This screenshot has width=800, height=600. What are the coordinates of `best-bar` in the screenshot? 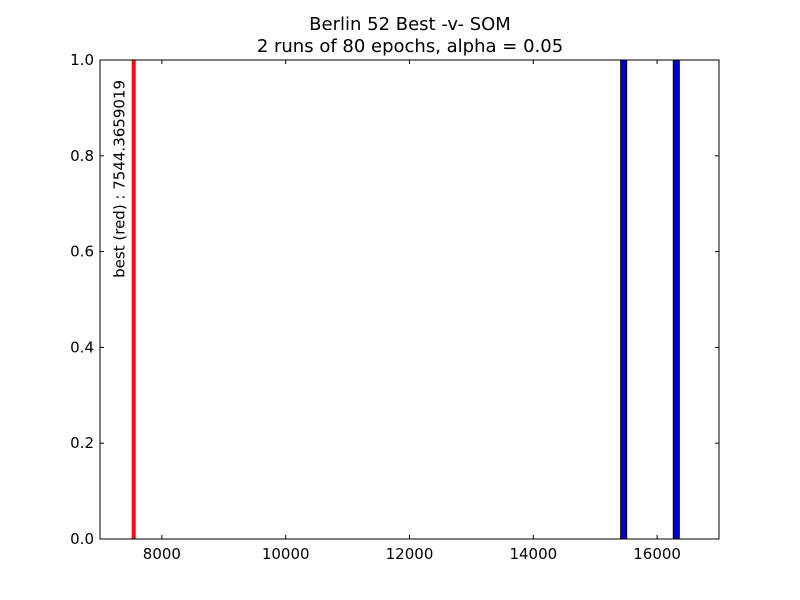 It's located at (133, 299).